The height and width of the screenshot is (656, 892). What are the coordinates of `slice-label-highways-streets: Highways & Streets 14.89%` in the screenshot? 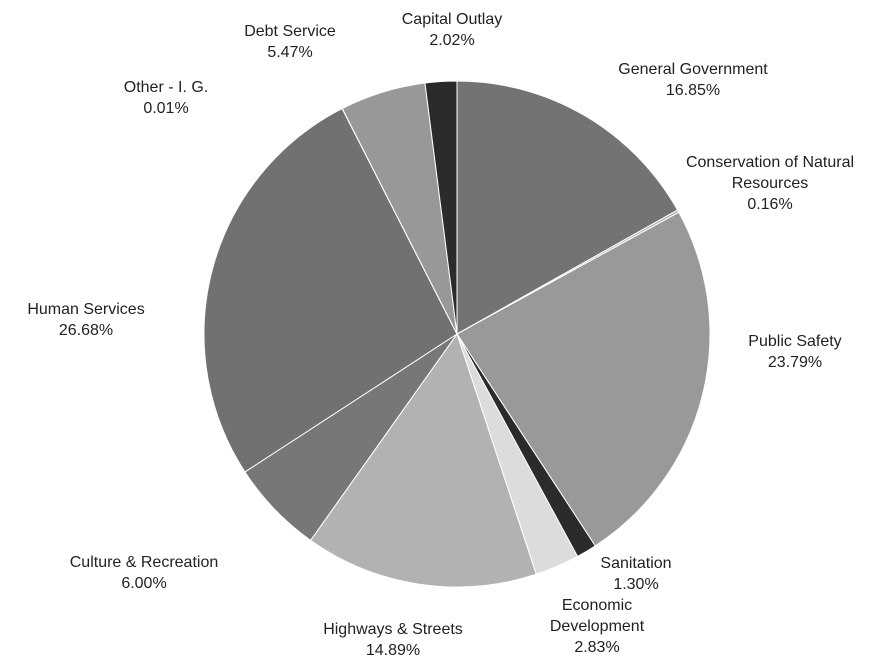 It's located at (393, 638).